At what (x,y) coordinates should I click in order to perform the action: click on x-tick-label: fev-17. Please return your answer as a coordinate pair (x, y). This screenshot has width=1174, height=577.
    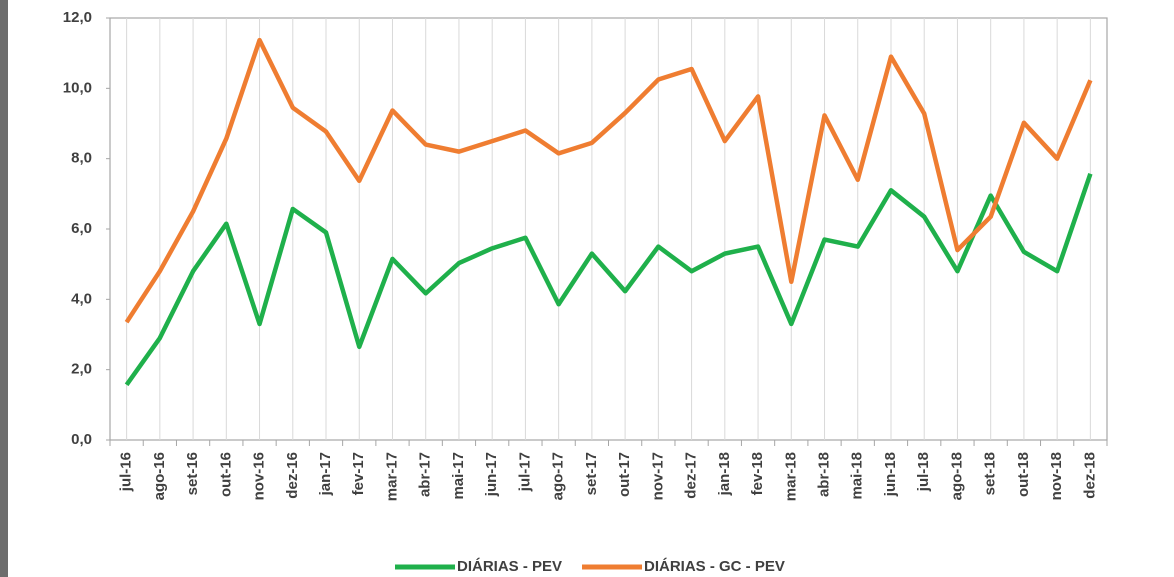
    Looking at the image, I should click on (358, 473).